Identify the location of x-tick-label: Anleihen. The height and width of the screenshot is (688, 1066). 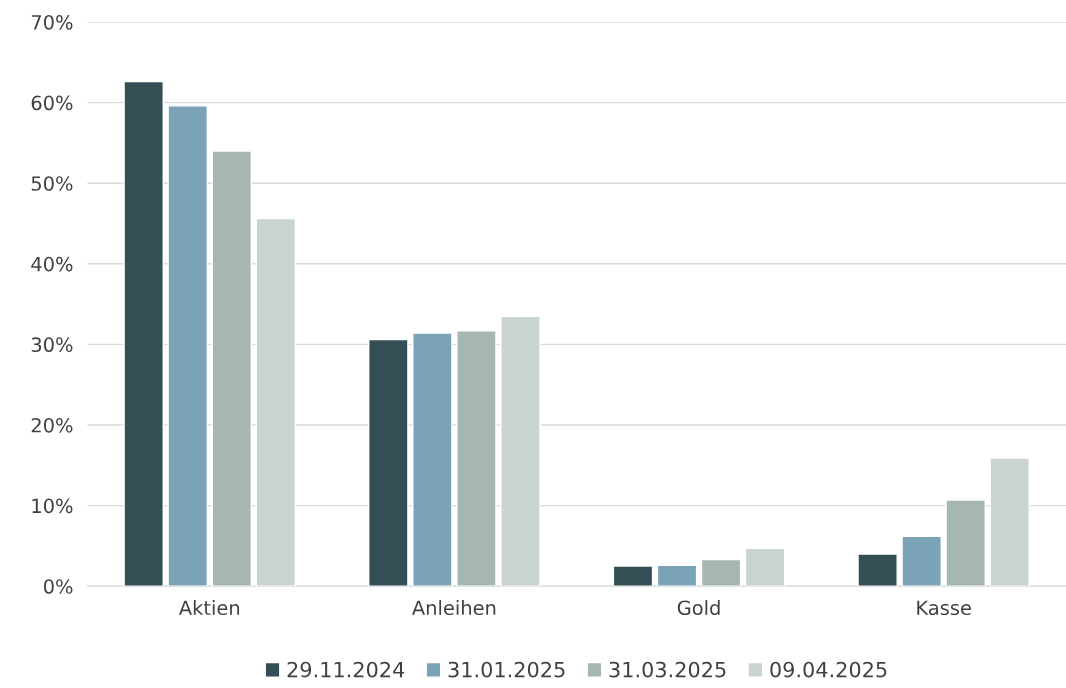
(454, 608).